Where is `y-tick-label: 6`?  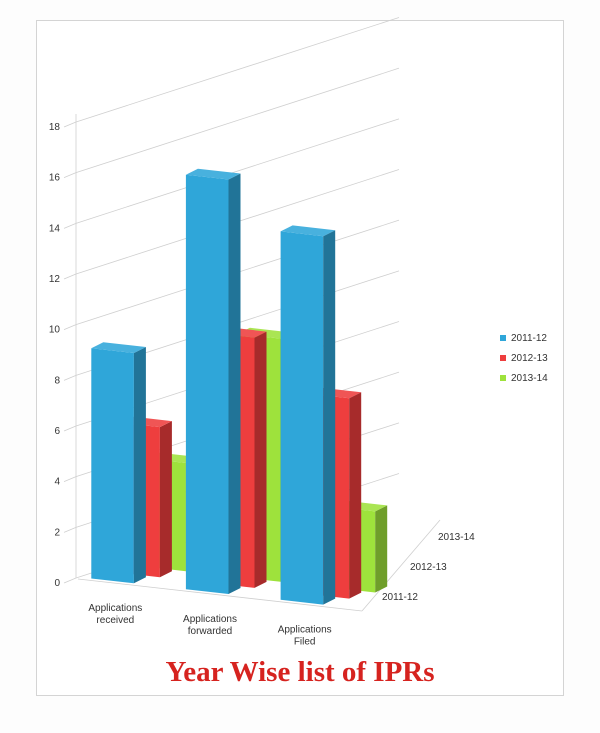 y-tick-label: 6 is located at coordinates (57, 431).